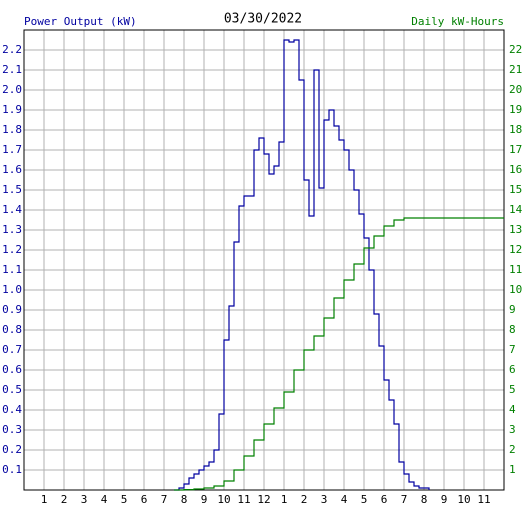  I want to click on y2-tick-label: 19, so click(515, 109).